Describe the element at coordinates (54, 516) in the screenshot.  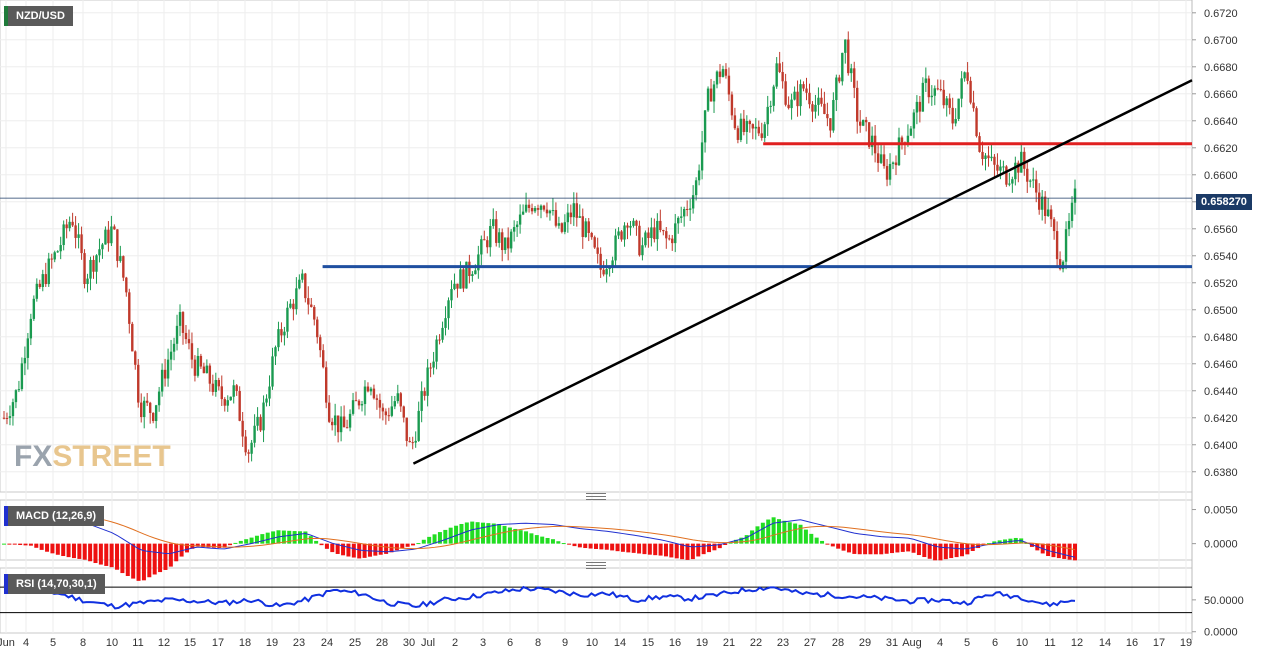
I see `macd-tag: MACD (12,26,9)` at that location.